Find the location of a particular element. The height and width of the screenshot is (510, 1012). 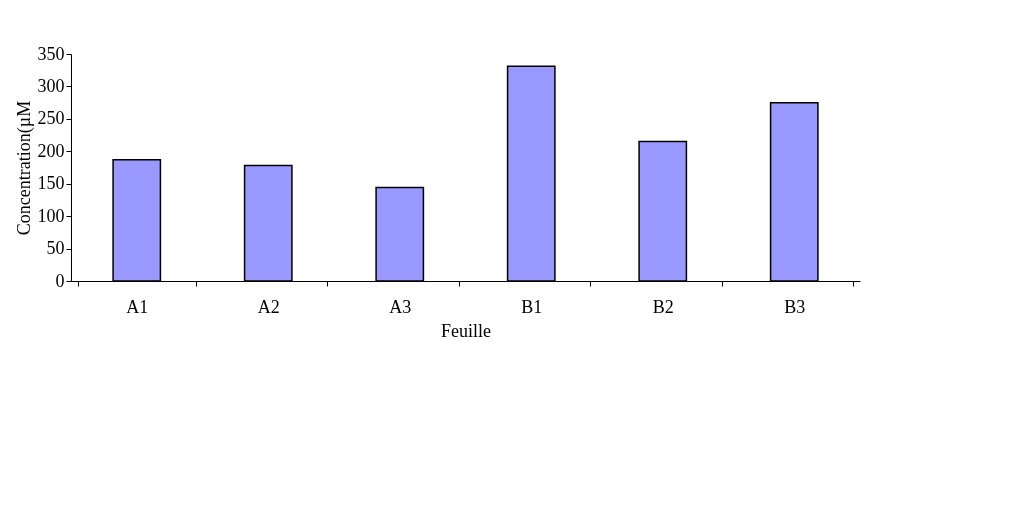

y-tick-label: 300 is located at coordinates (51, 85).